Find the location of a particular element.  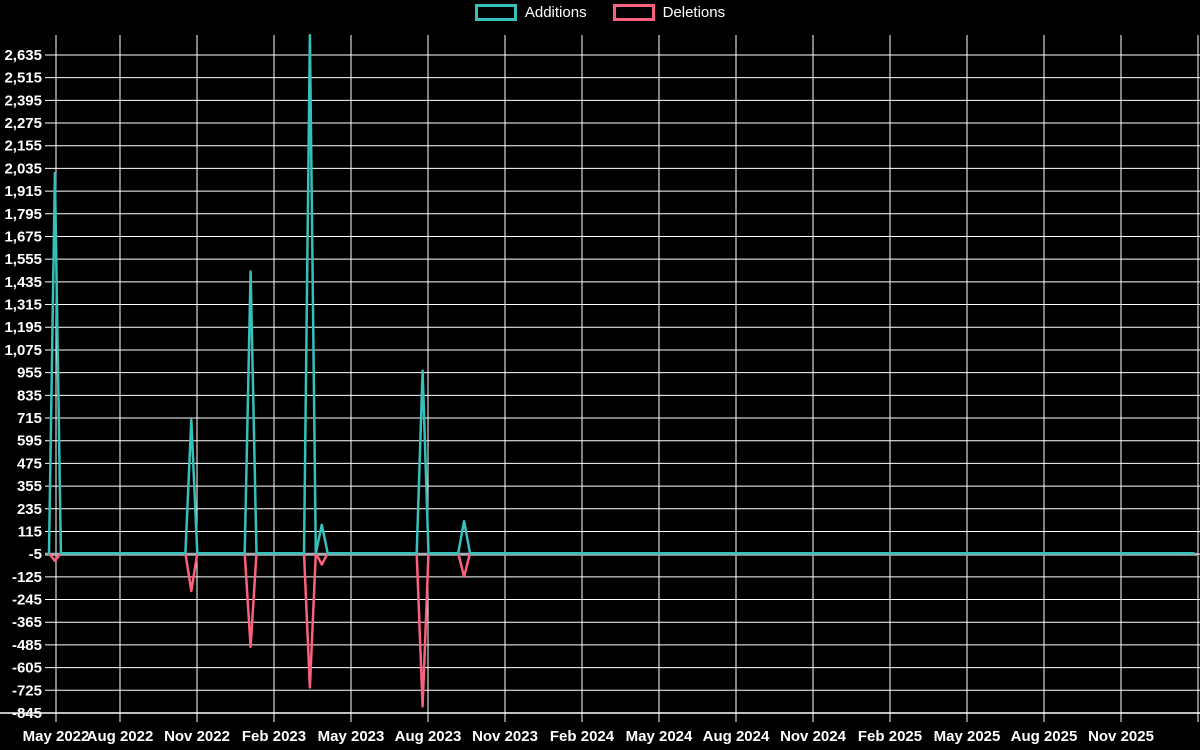

svg-text: 1,675 is located at coordinates (23, 236).